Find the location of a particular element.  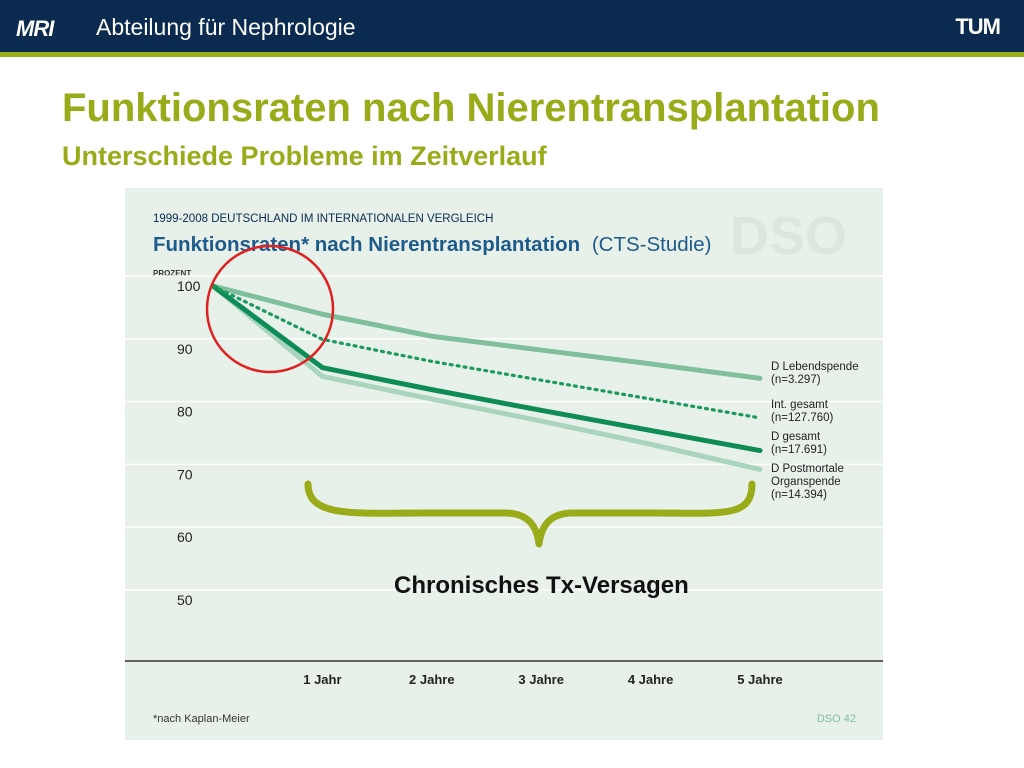

mri-logo: MRI is located at coordinates (35, 28).